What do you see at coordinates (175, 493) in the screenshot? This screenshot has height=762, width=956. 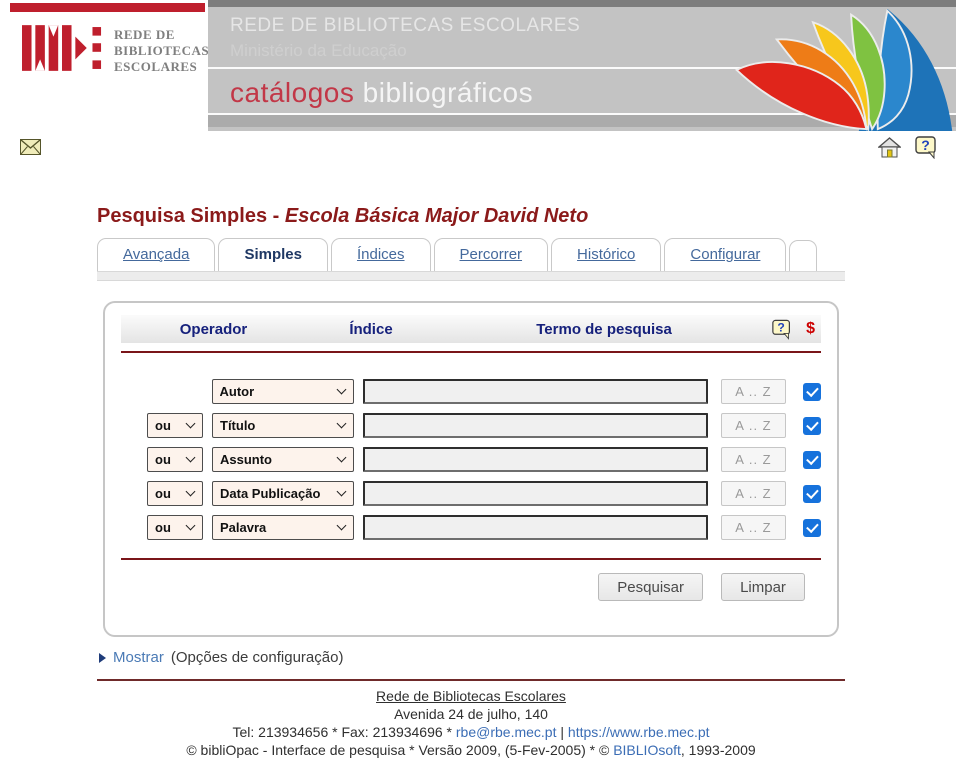 I see `operator-select-4: ou` at bounding box center [175, 493].